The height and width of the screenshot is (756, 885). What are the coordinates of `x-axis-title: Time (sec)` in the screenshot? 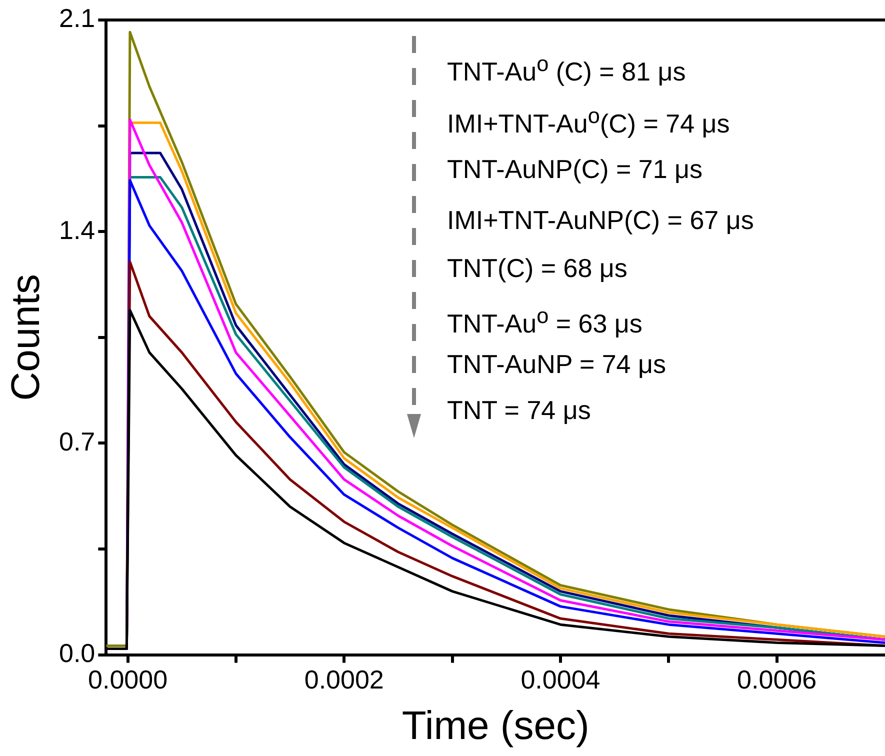 It's located at (496, 726).